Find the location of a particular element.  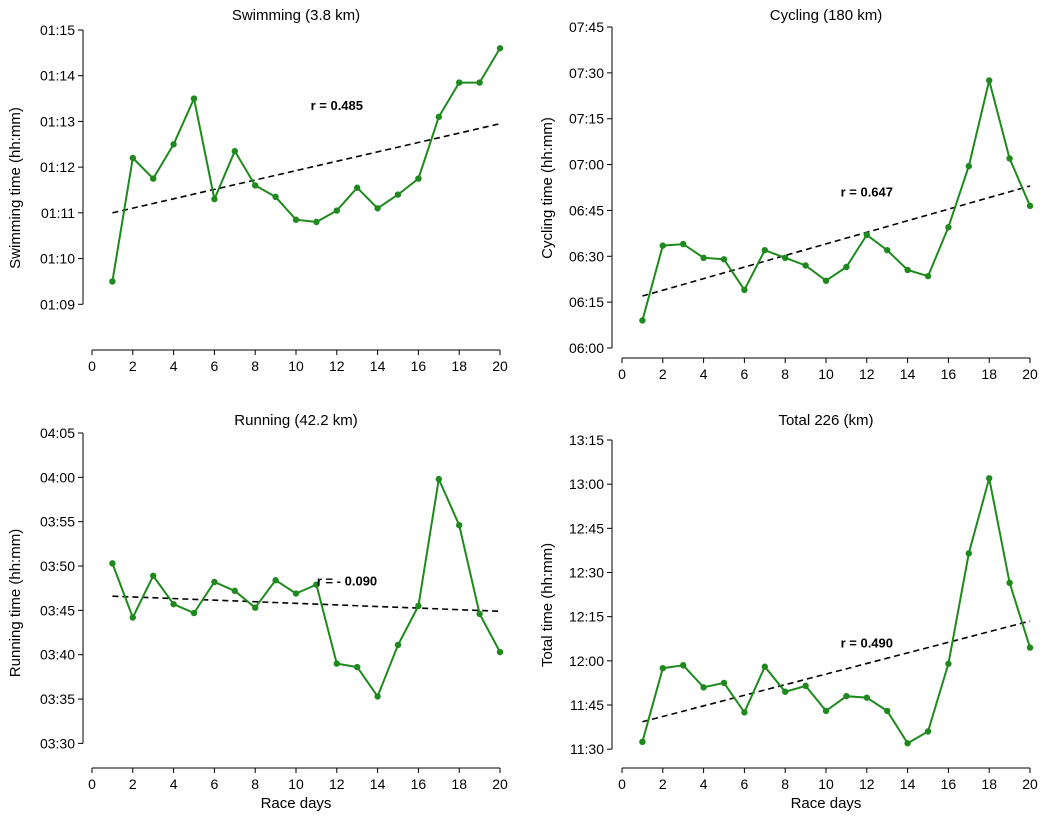

x-tick-label: 8 is located at coordinates (785, 784).